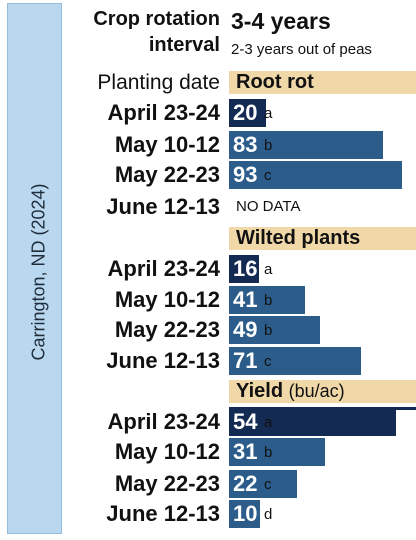 This screenshot has width=416, height=540. Describe the element at coordinates (245, 144) in the screenshot. I see `data-label: 83` at that location.